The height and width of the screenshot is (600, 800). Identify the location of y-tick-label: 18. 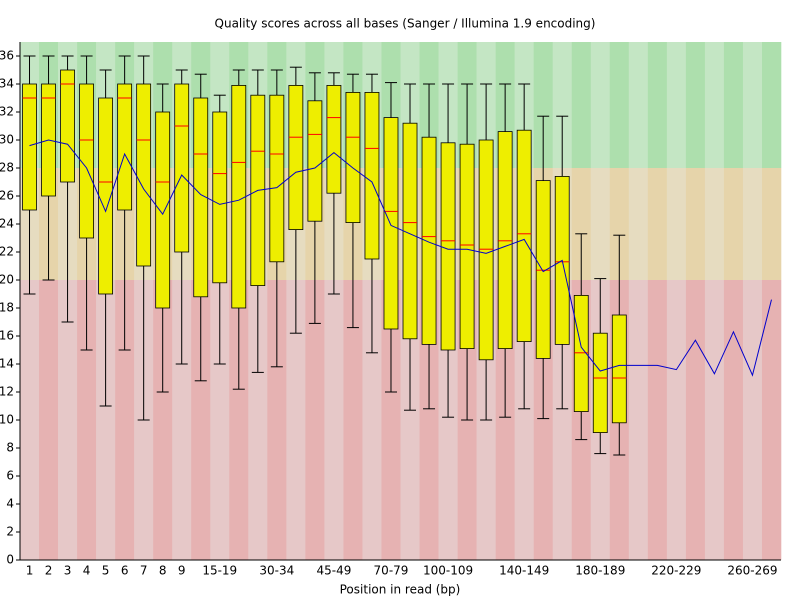
(7, 308).